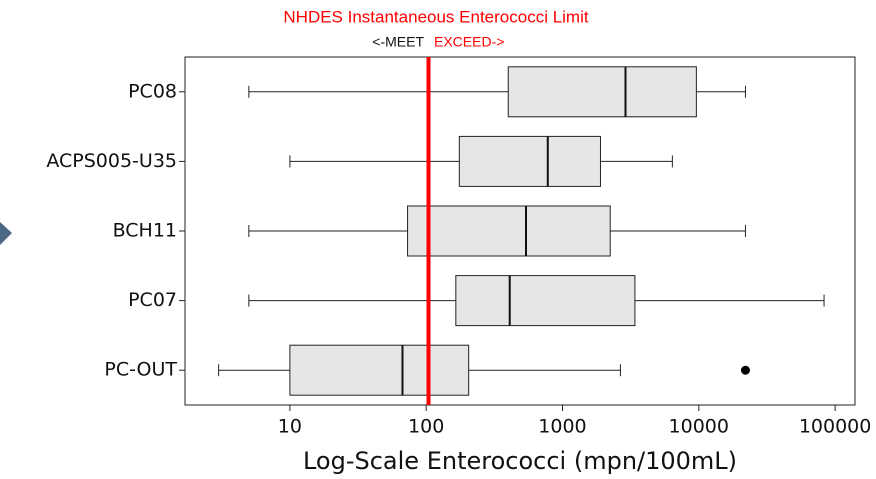 The height and width of the screenshot is (479, 876). Describe the element at coordinates (6, 233) in the screenshot. I see `nav-arrow` at that location.